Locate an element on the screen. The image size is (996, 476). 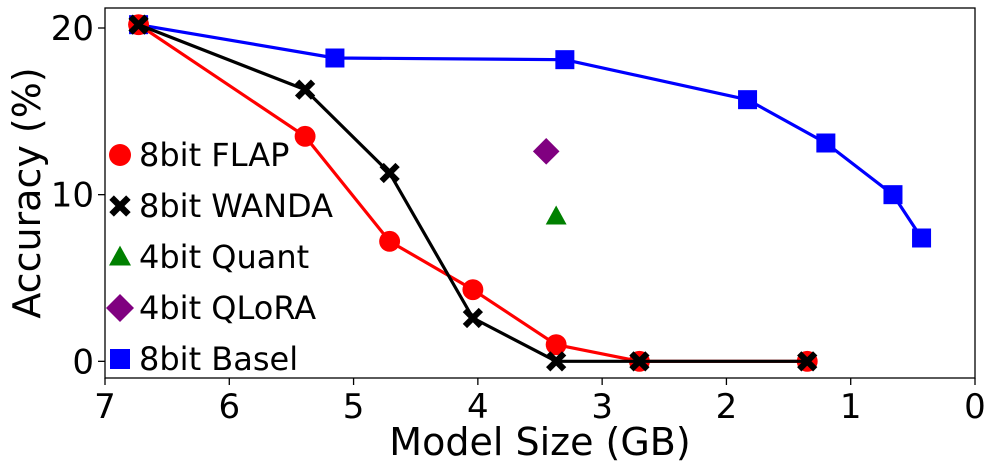
x-tick-label: 6 is located at coordinates (229, 407).